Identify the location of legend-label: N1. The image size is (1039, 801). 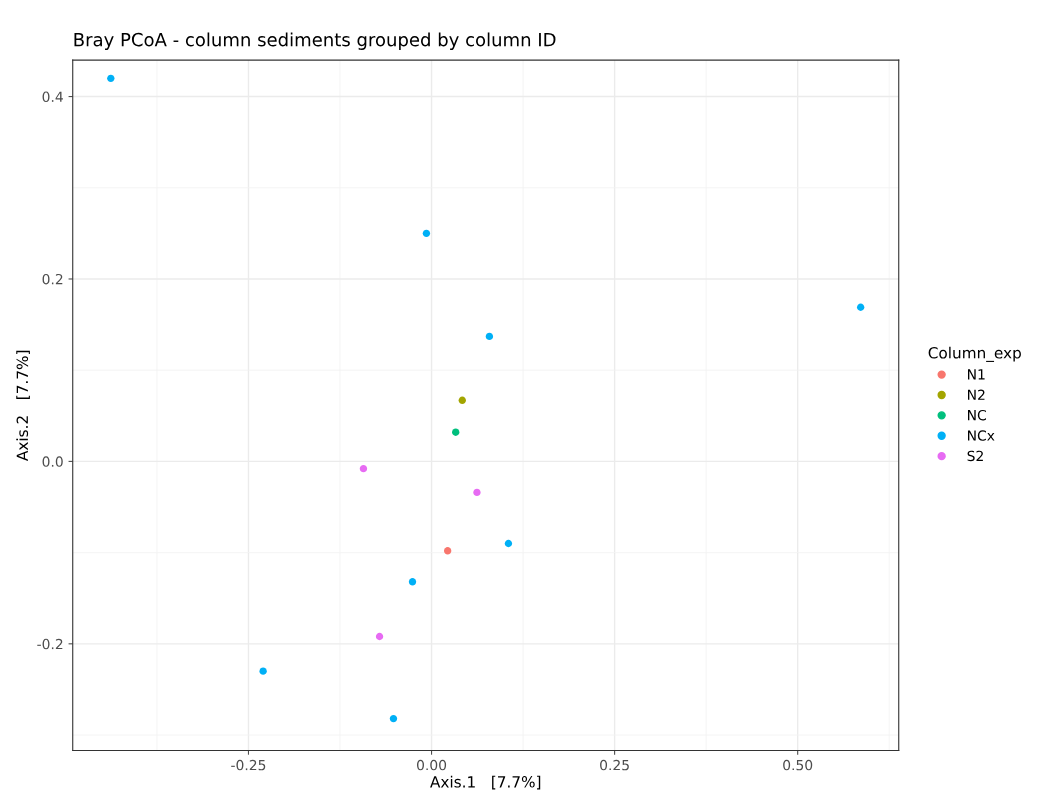
(976, 374).